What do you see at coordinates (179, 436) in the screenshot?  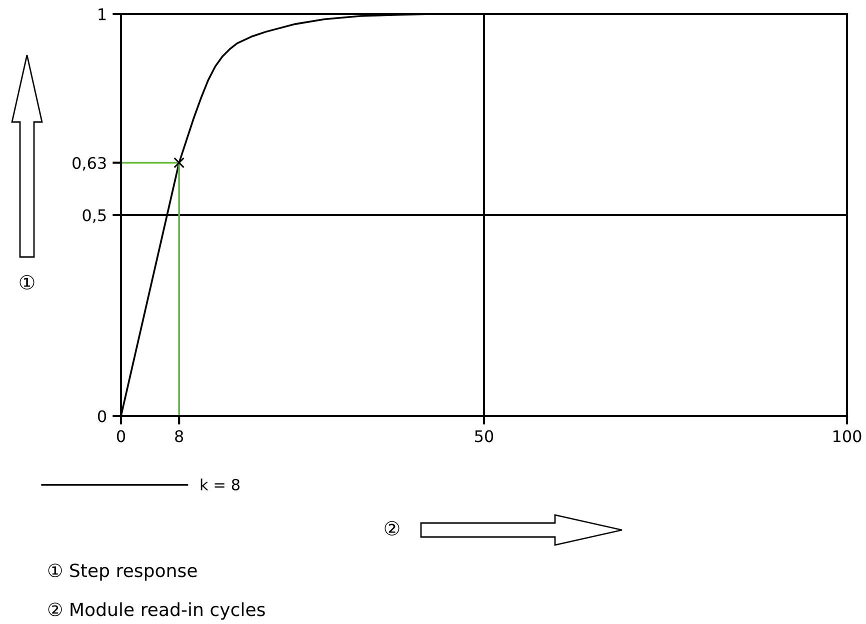 I see `x-tick-label: 8` at bounding box center [179, 436].